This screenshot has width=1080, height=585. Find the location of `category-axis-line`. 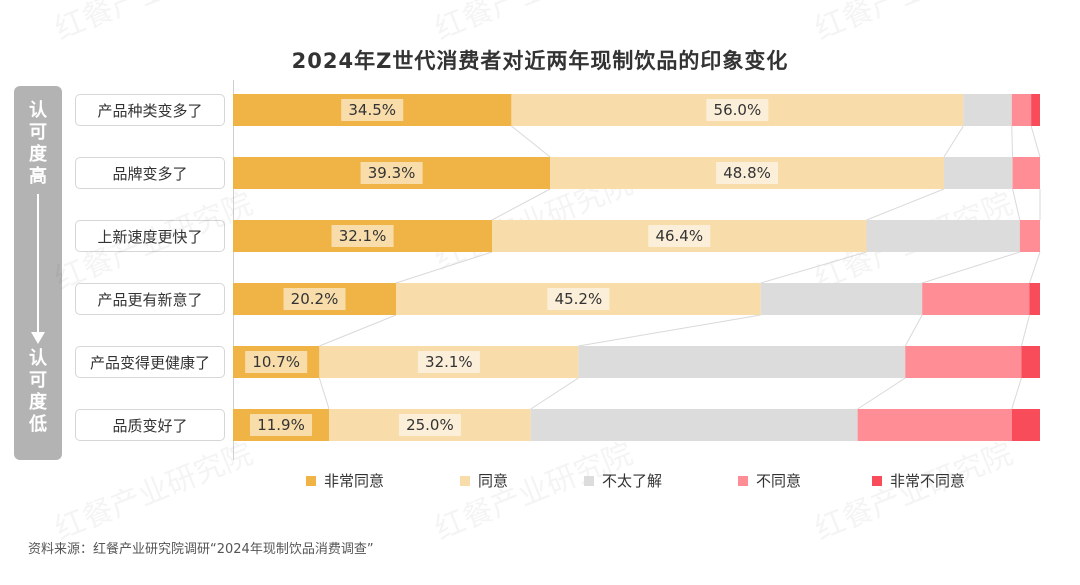

category-axis-line is located at coordinates (233, 270).